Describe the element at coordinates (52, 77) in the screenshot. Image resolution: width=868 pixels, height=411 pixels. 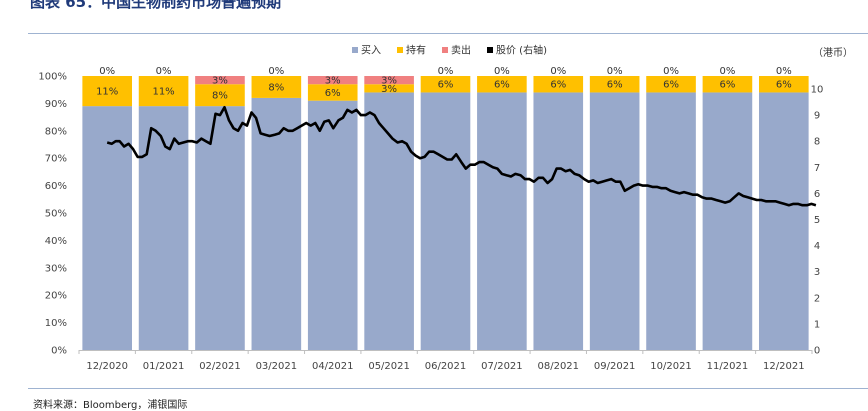
I see `left-tick-label: 100%` at that location.